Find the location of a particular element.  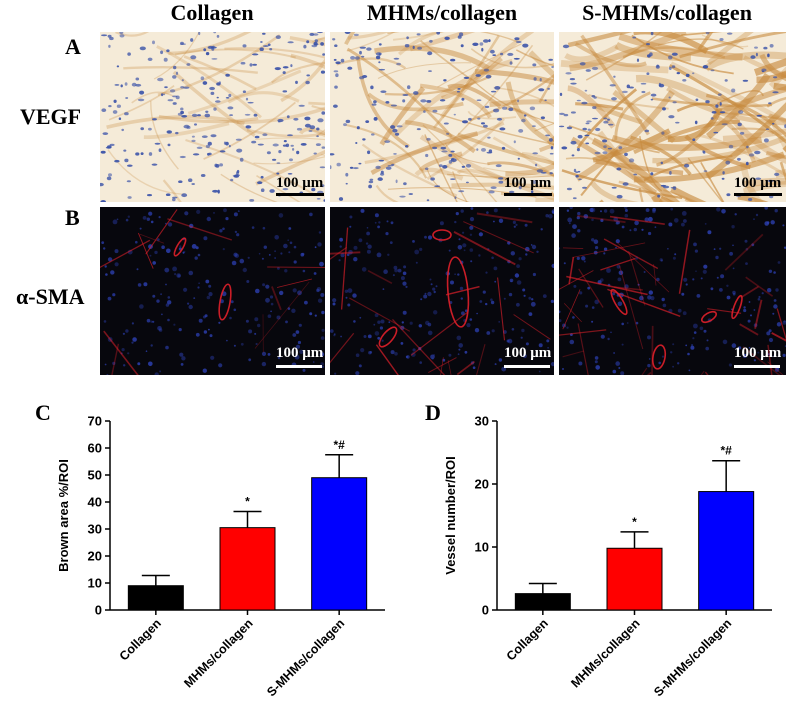

column-header-s-mhms-collagen: S-MHMs/collagen is located at coordinates (667, 12).